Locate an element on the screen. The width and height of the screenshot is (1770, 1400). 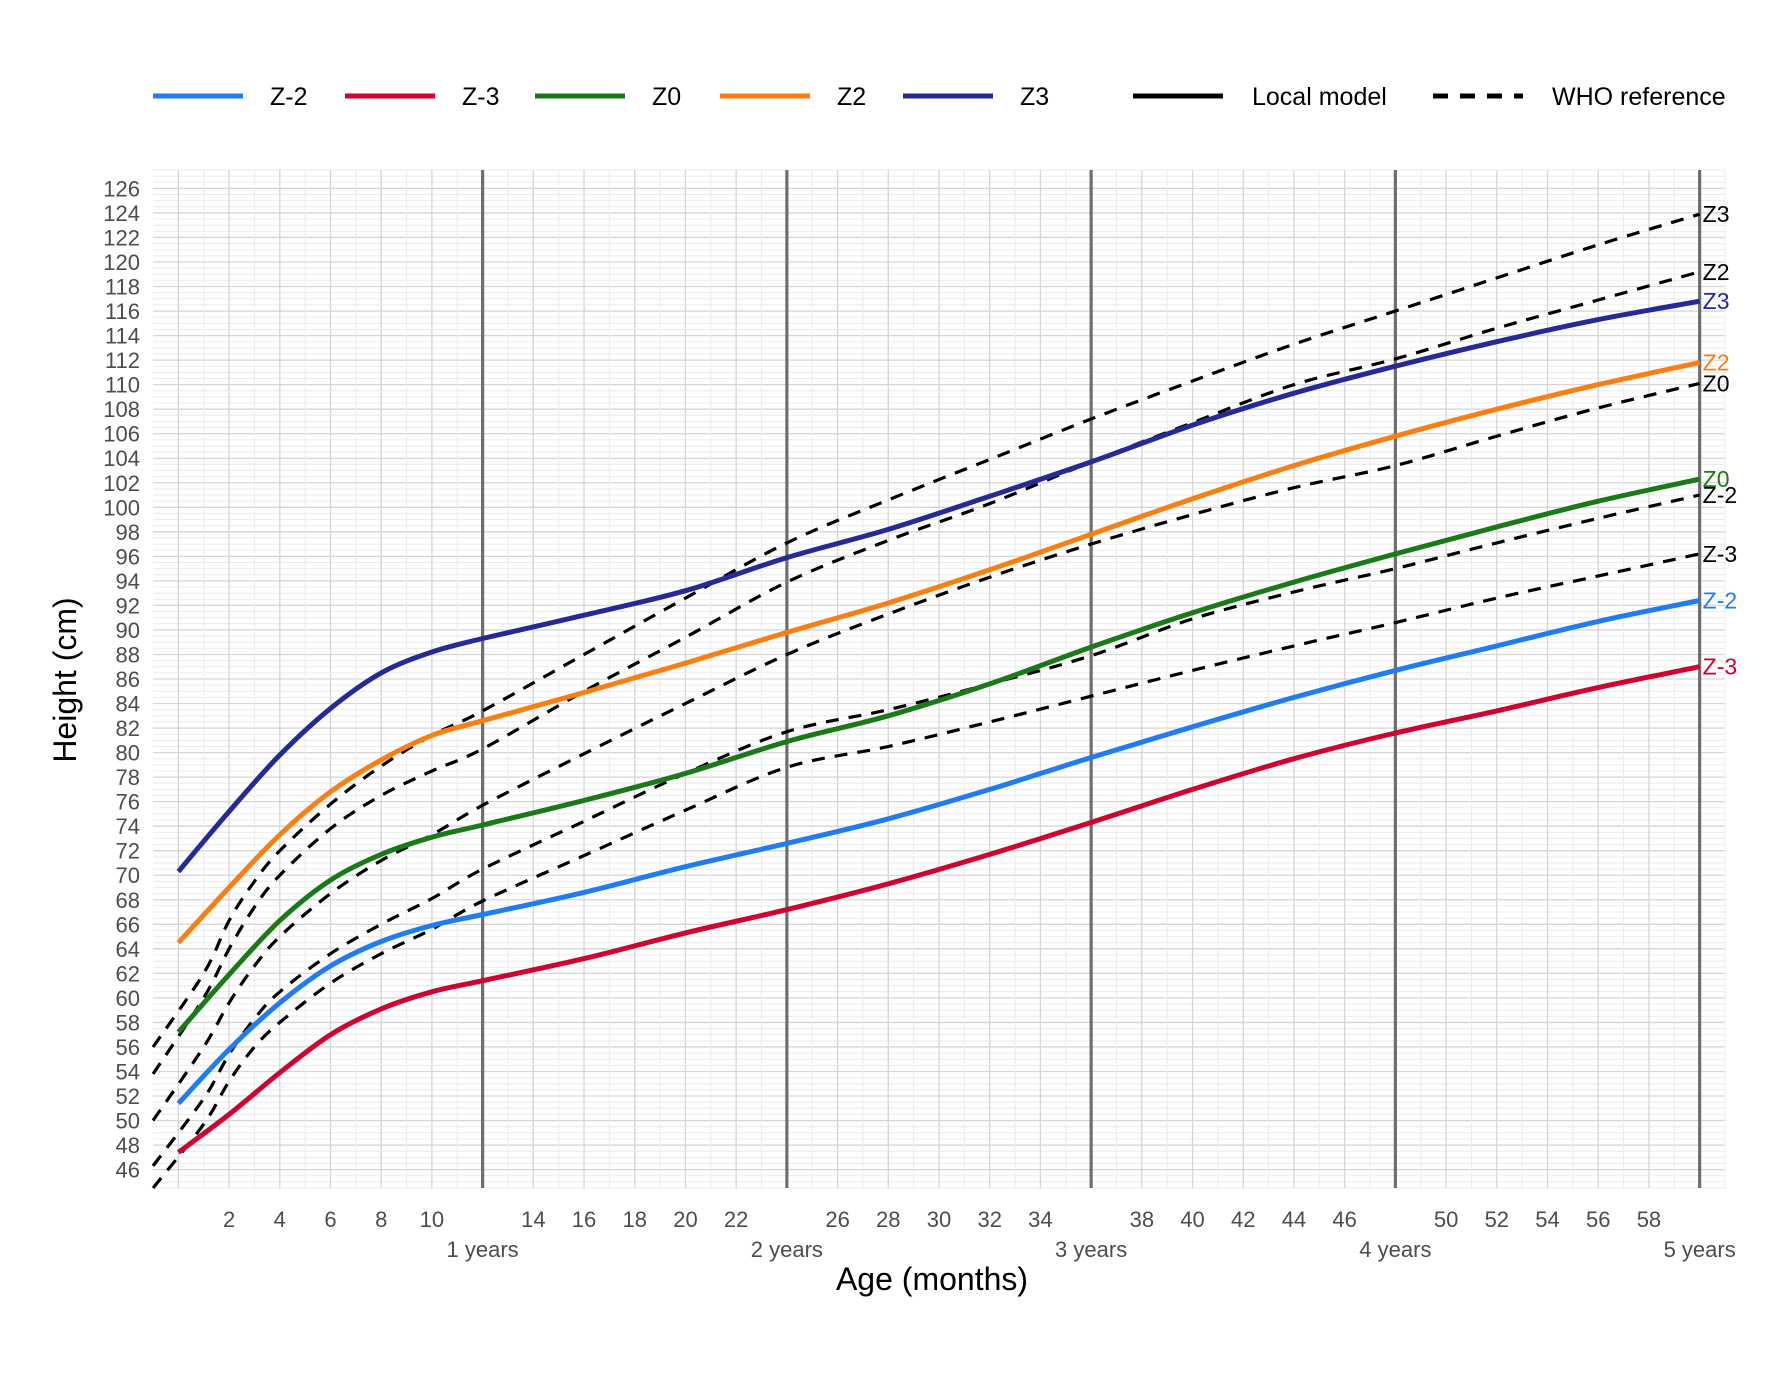
y-tick-label: 54 is located at coordinates (128, 1071).